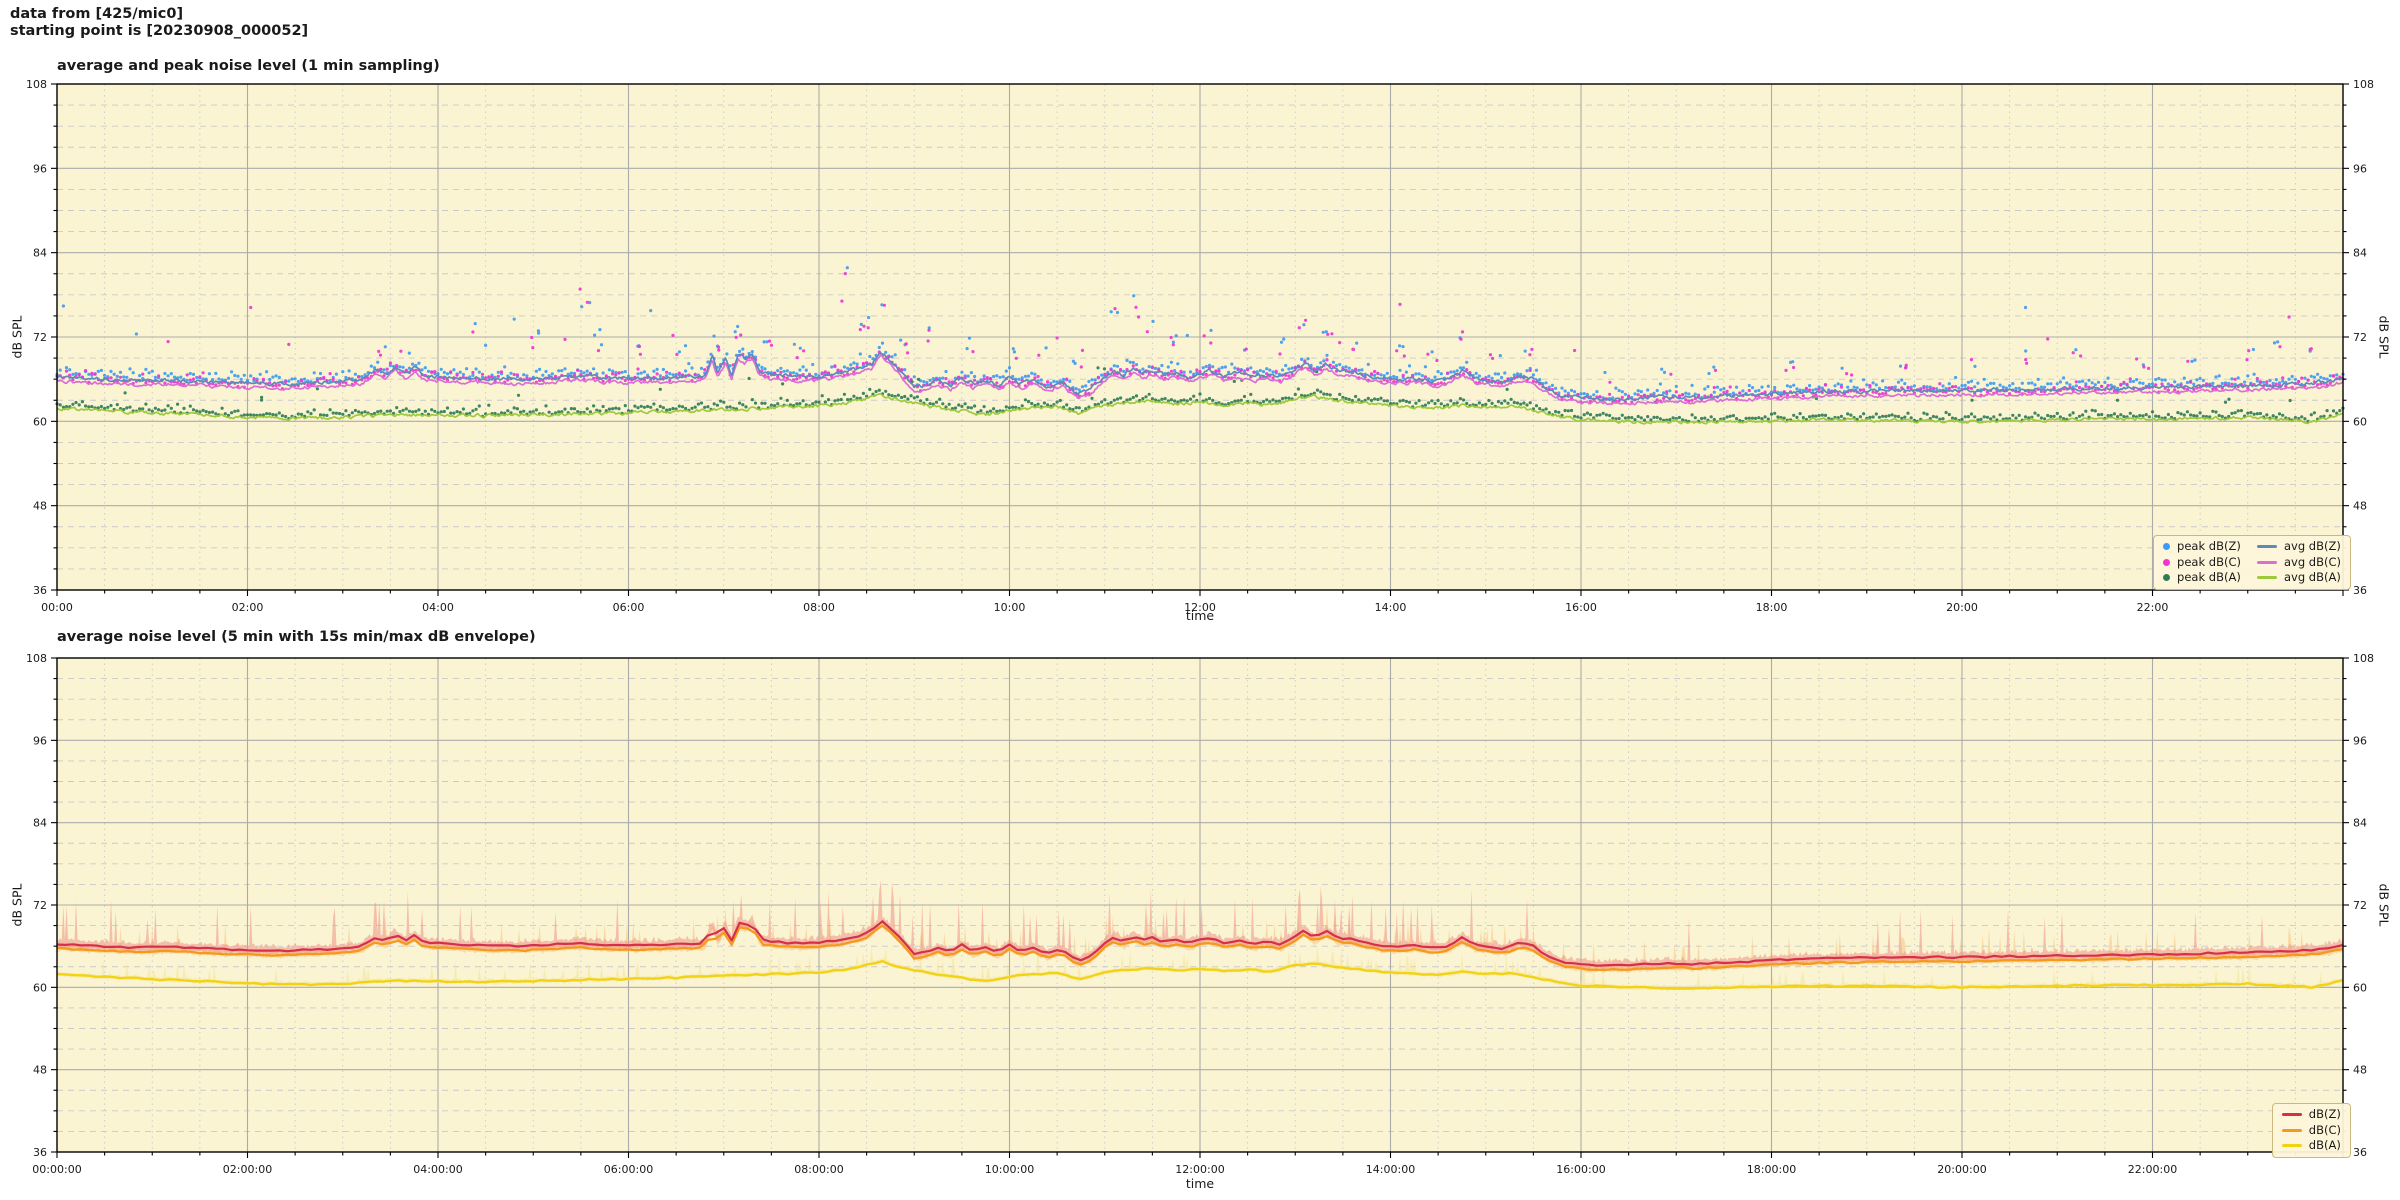  I want to click on svg-text: 14:00, so click(1391, 607).